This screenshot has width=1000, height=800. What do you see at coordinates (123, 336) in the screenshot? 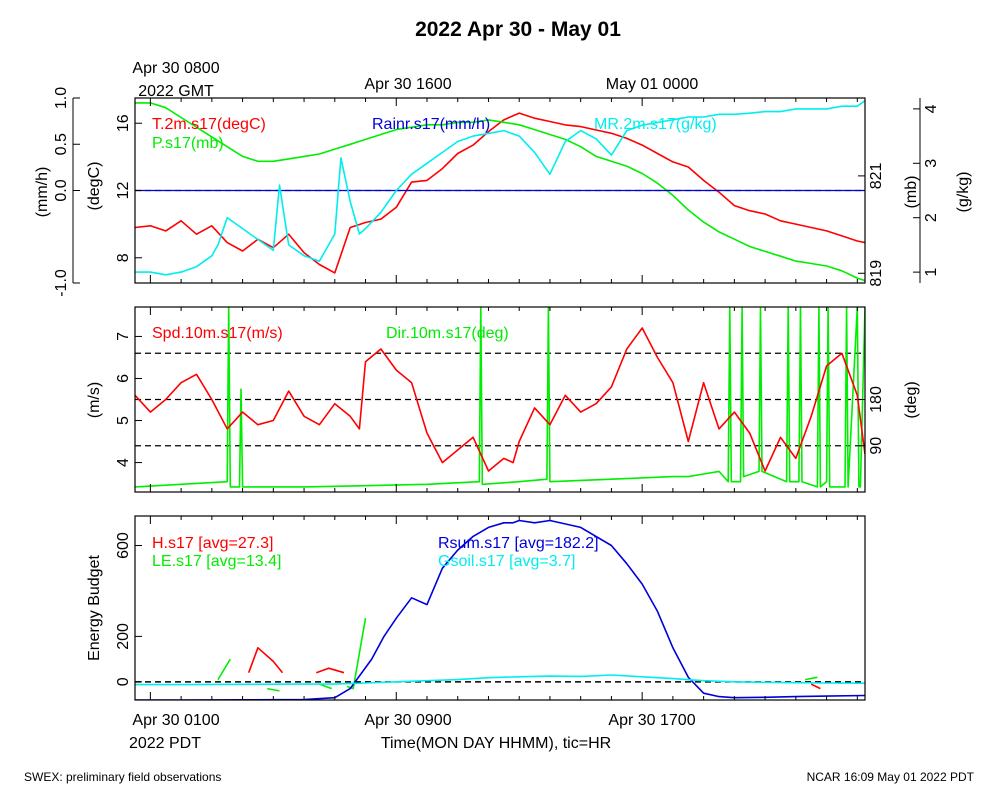
I see `wind-speed-axis-tick-label: 7` at bounding box center [123, 336].